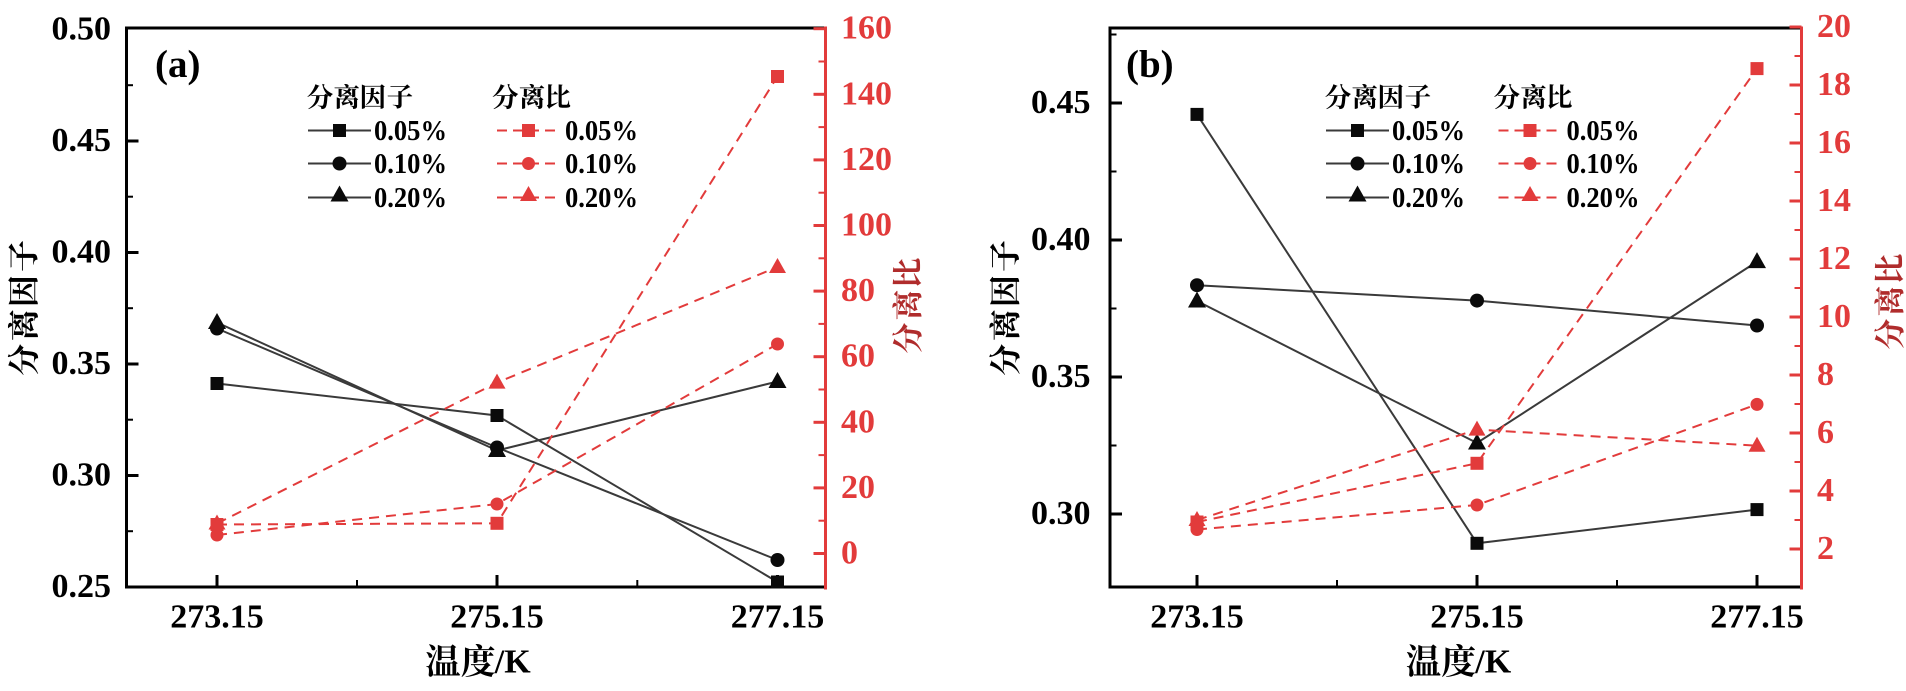 This screenshot has height=691, width=1906. What do you see at coordinates (858, 421) in the screenshot?
I see `svg-text: 40` at bounding box center [858, 421].